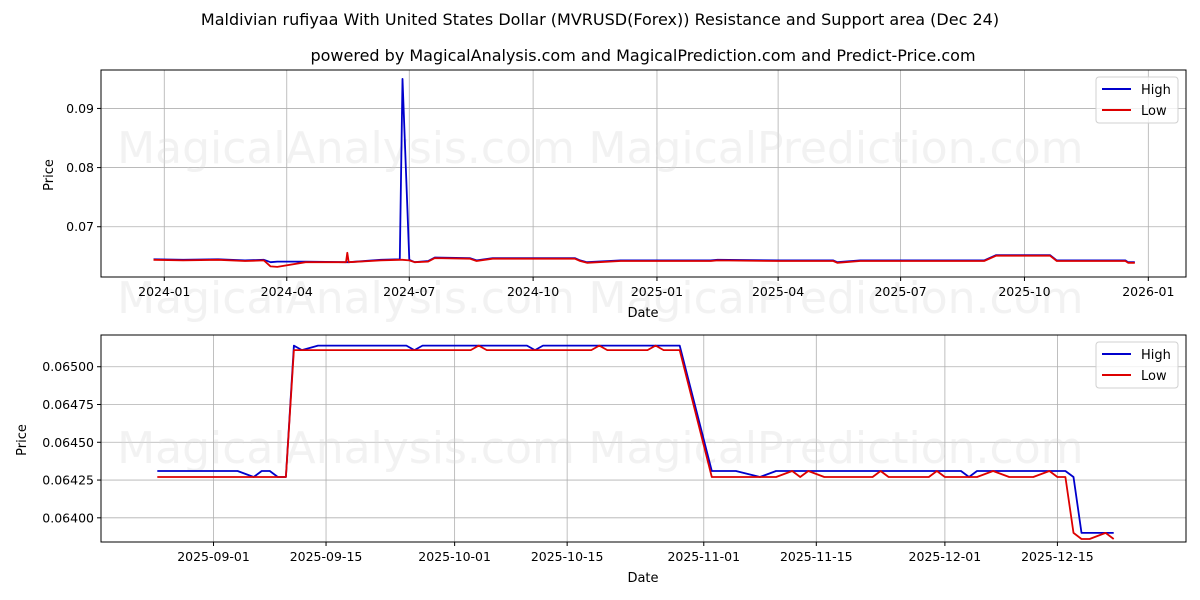  I want to click on x-tick-label: 2025-09-01, so click(213, 556).